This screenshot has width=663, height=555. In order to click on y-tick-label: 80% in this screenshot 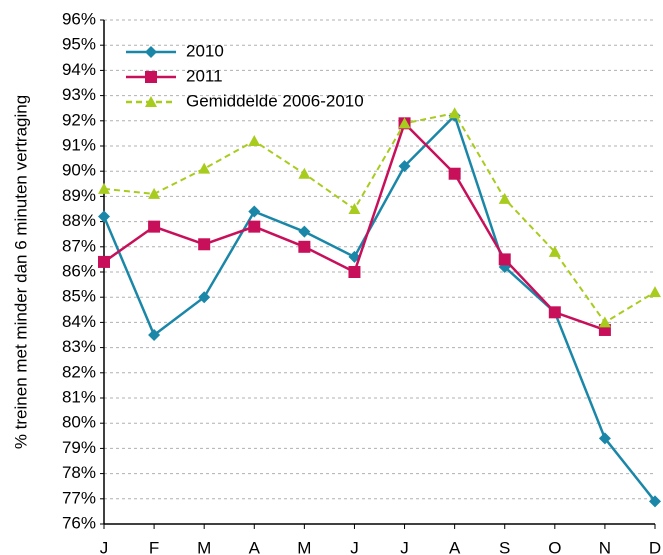, I will do `click(79, 422)`.